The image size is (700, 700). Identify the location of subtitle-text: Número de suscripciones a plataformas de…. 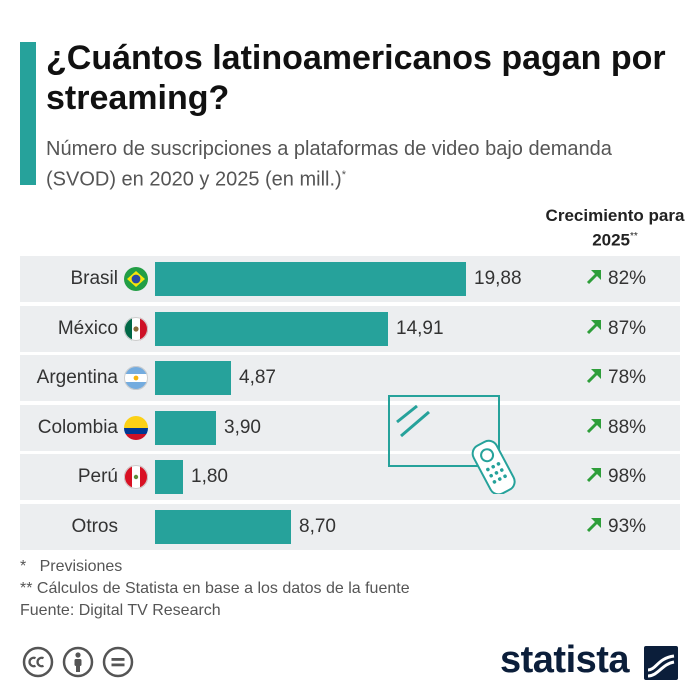
(329, 164).